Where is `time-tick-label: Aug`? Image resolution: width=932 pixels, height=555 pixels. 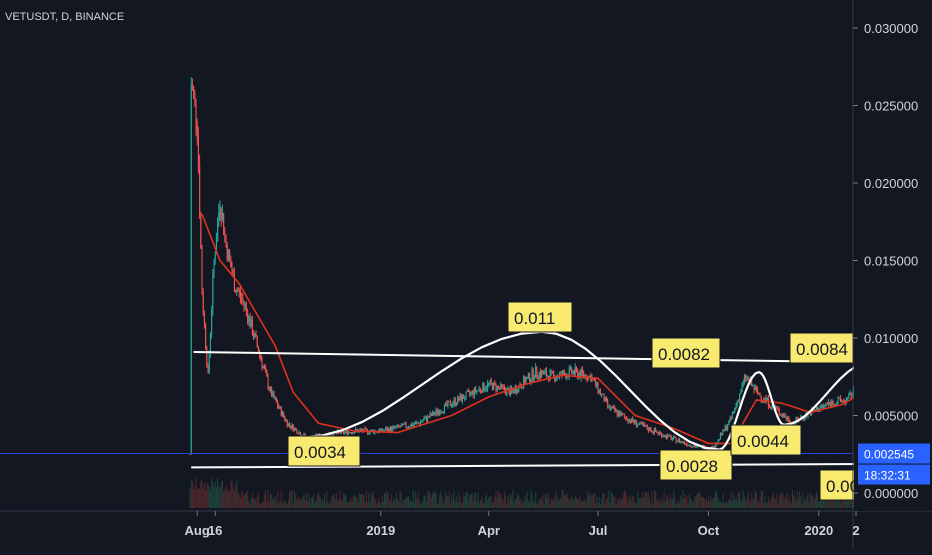 time-tick-label: Aug is located at coordinates (197, 530).